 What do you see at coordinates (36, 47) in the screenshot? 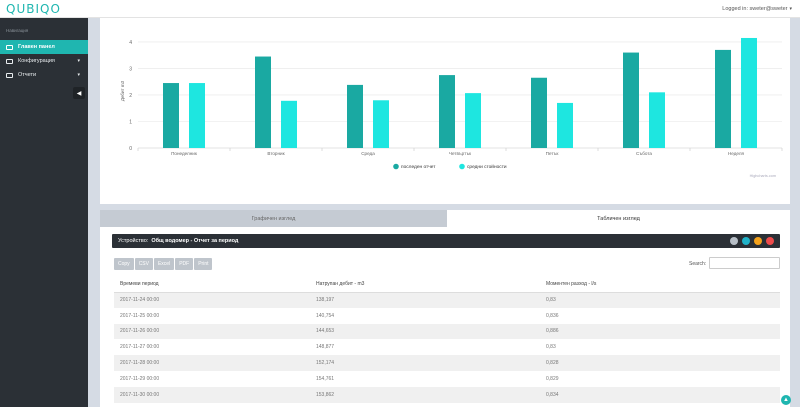
I see `sidebar-item-label: Главен панел` at bounding box center [36, 47].